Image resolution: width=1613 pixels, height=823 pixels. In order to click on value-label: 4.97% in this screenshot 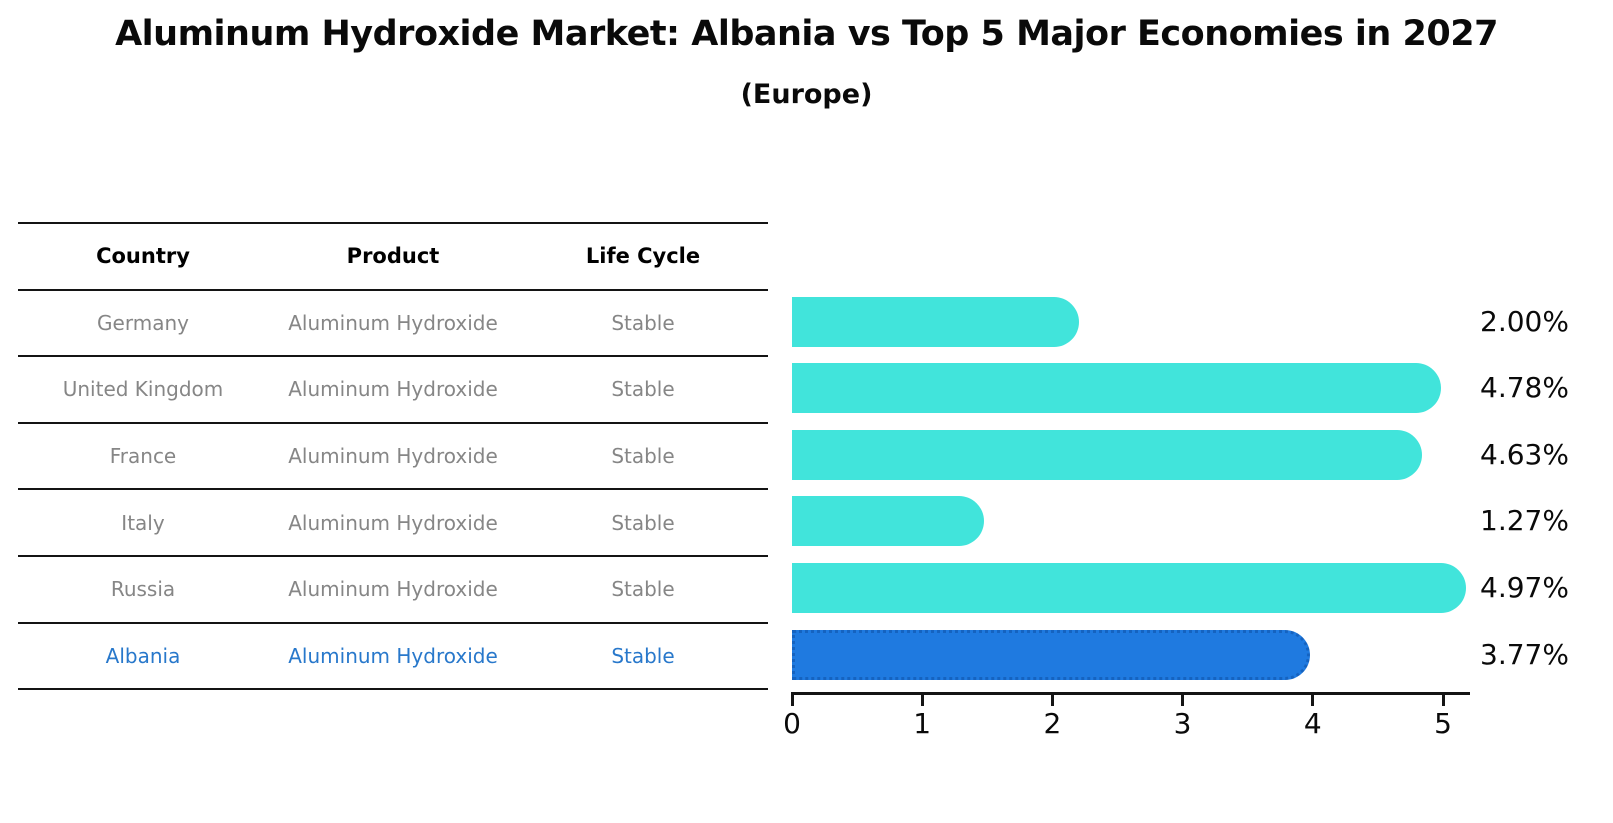, I will do `click(1524, 587)`.